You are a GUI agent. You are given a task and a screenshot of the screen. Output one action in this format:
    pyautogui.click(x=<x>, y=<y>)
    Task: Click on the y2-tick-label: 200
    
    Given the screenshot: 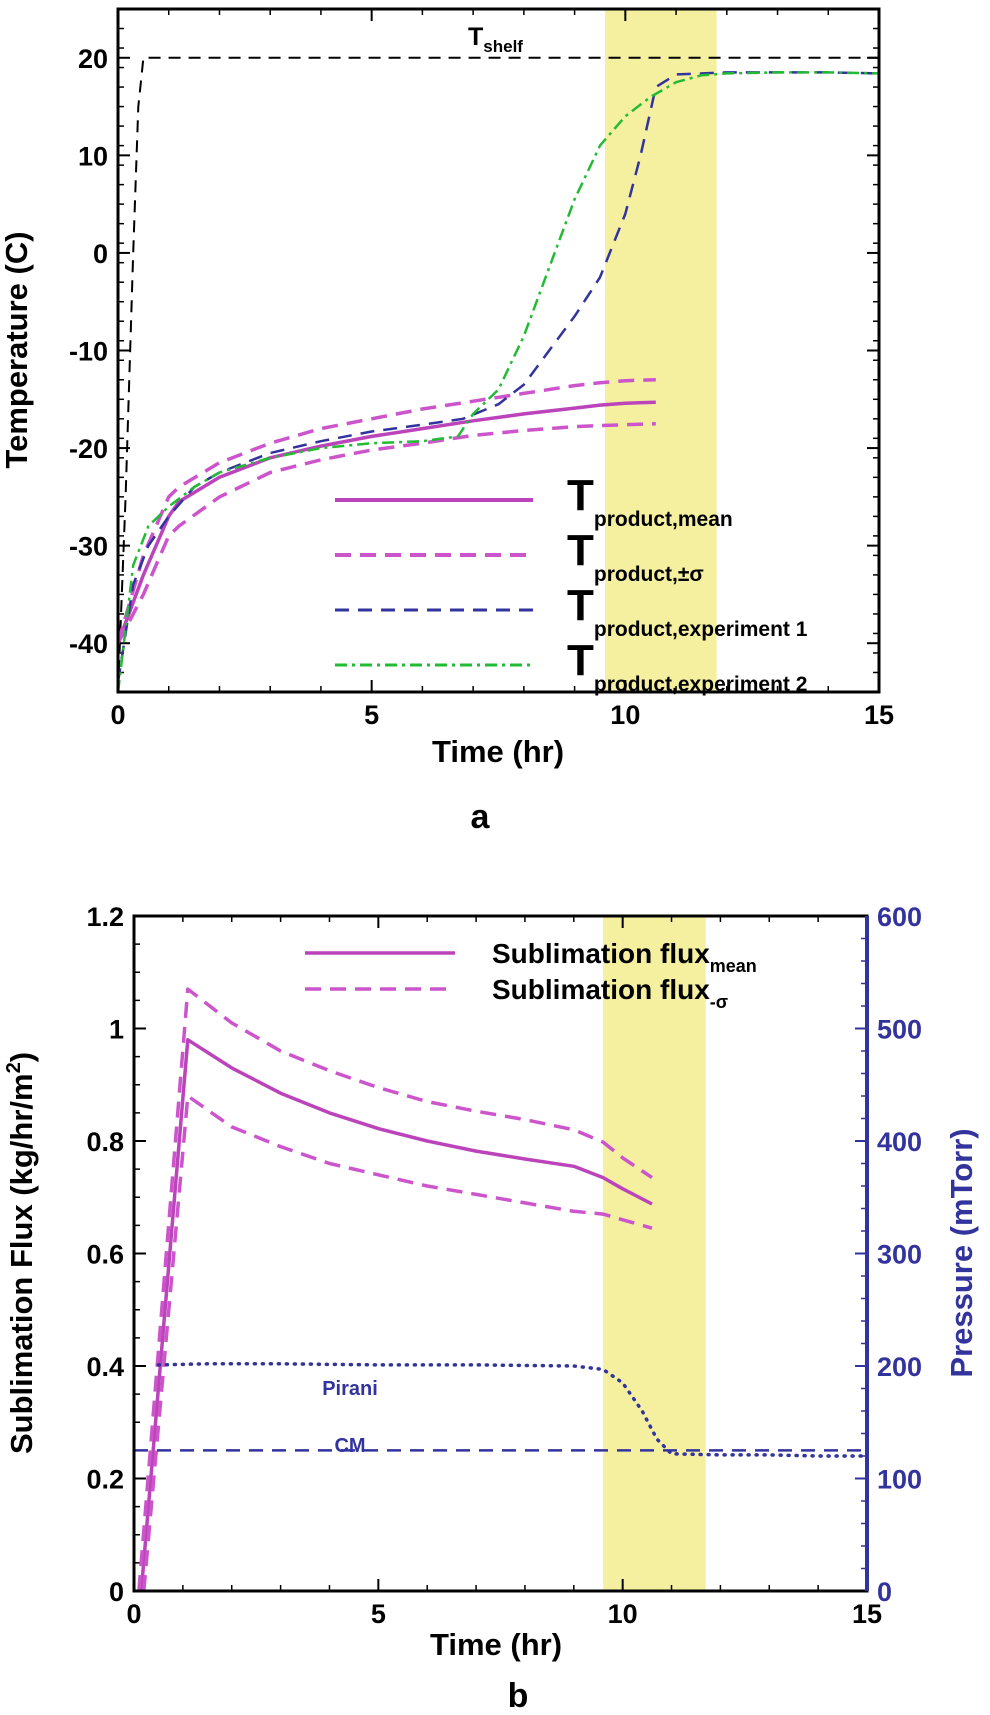 What is the action you would take?
    pyautogui.click(x=899, y=1367)
    